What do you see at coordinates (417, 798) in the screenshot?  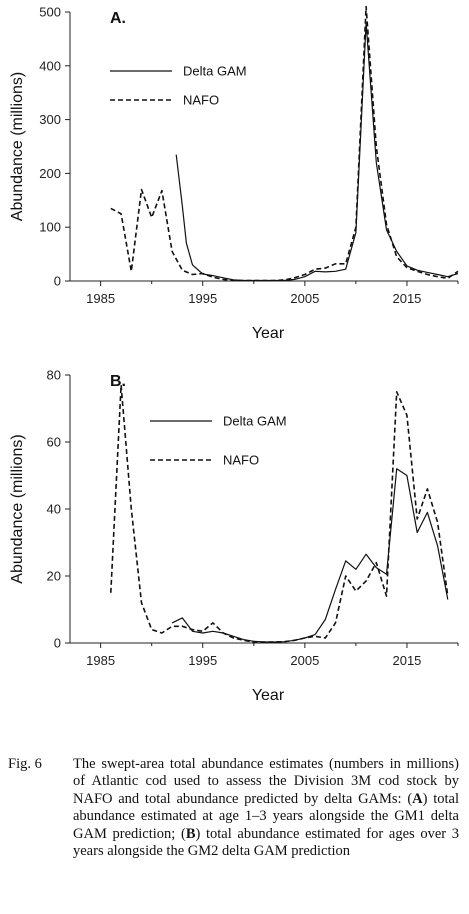 I see `caption-fragment: A` at bounding box center [417, 798].